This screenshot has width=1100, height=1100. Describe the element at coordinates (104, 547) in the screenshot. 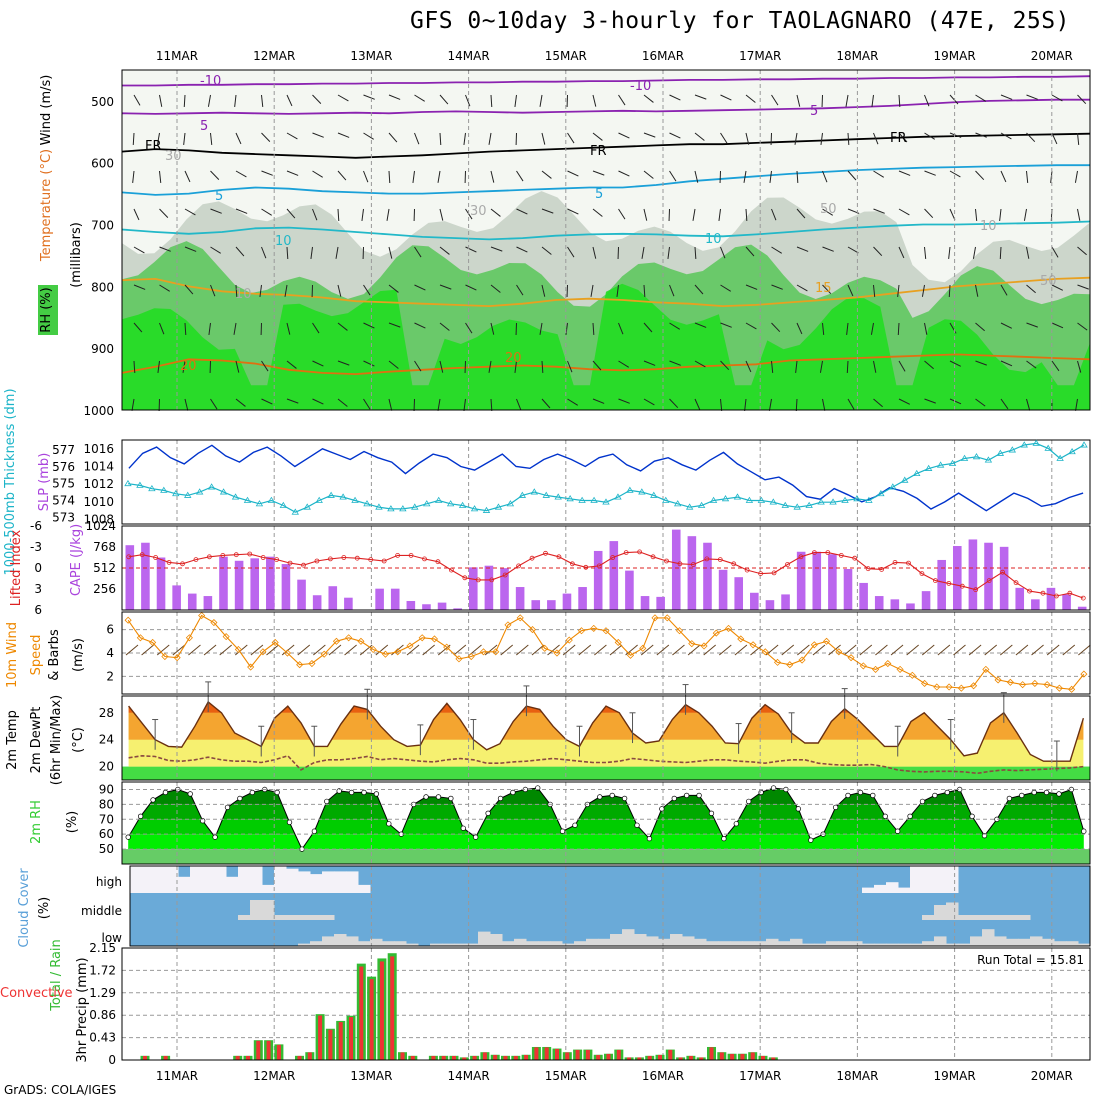

I see `cape-tick: 768` at that location.